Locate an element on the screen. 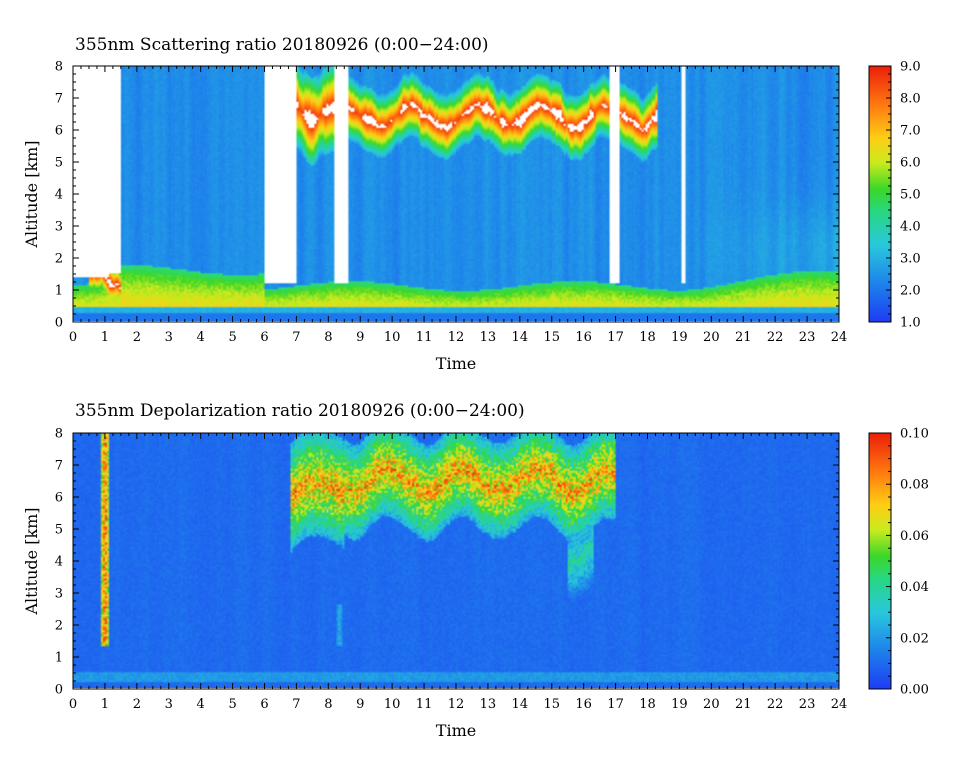 The image size is (960, 770). colorbar-tick-label: 1.0 is located at coordinates (910, 323).